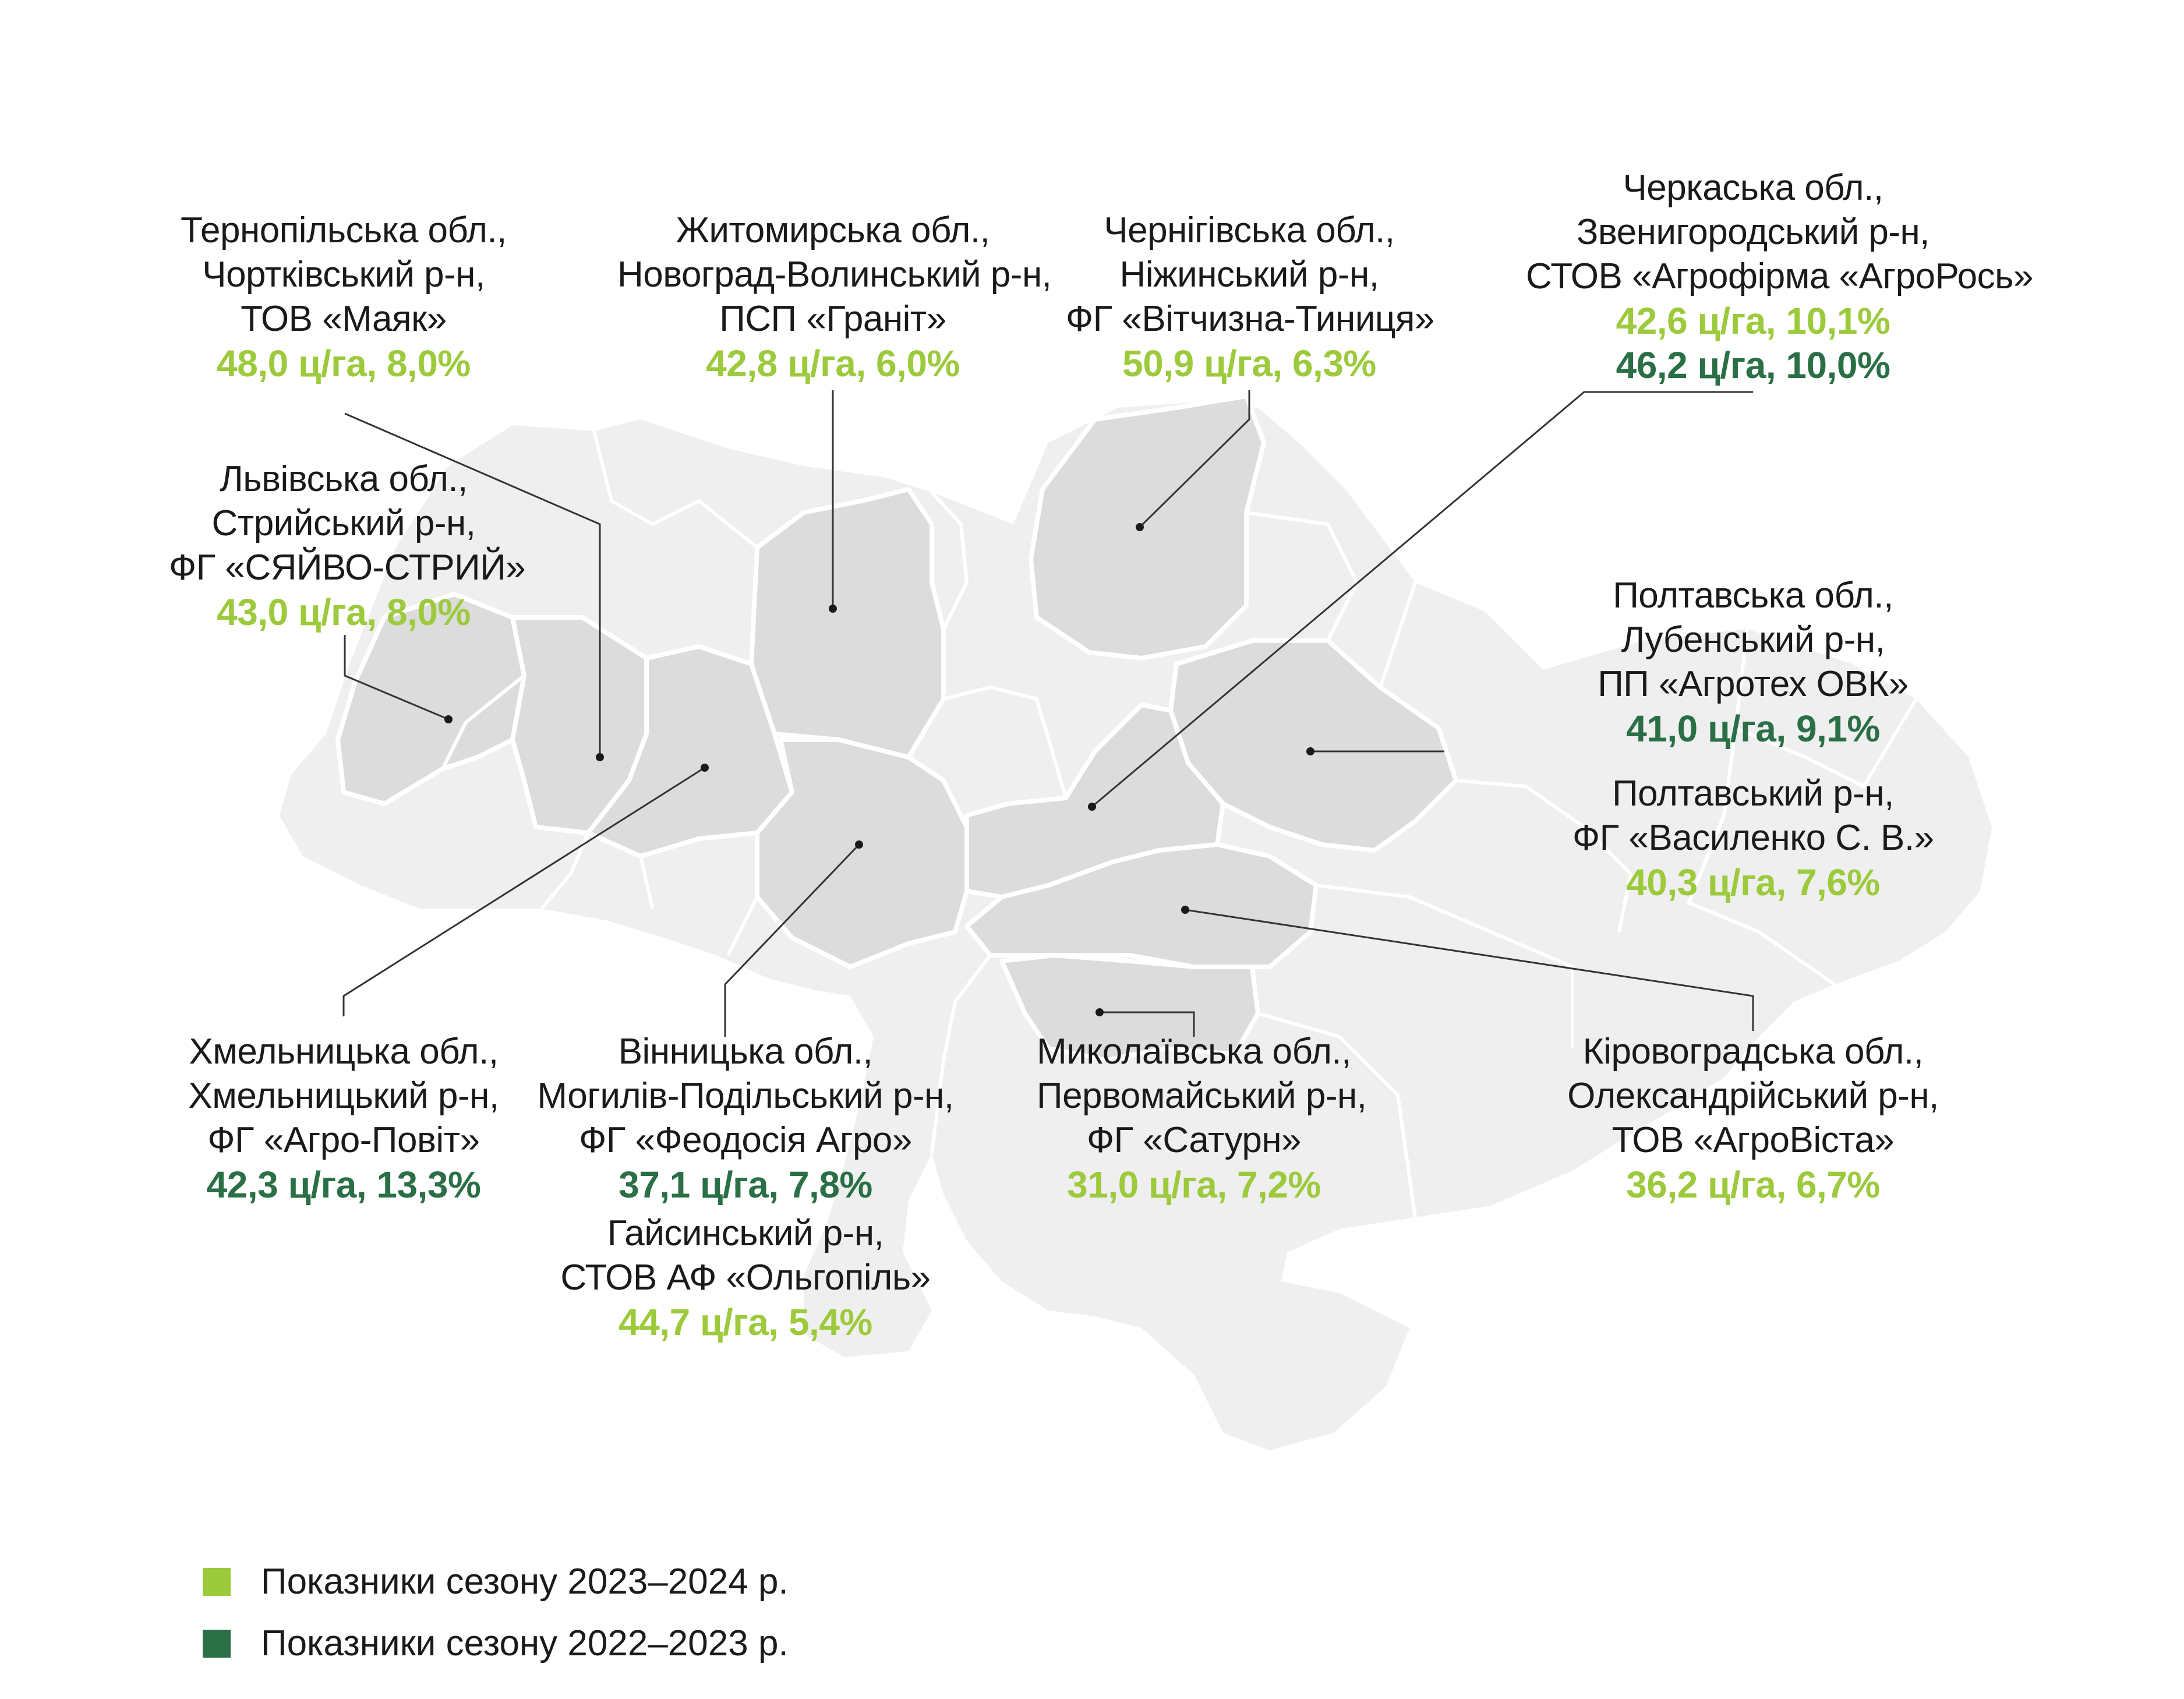  I want to click on dot-vinnytsia, so click(859, 844).